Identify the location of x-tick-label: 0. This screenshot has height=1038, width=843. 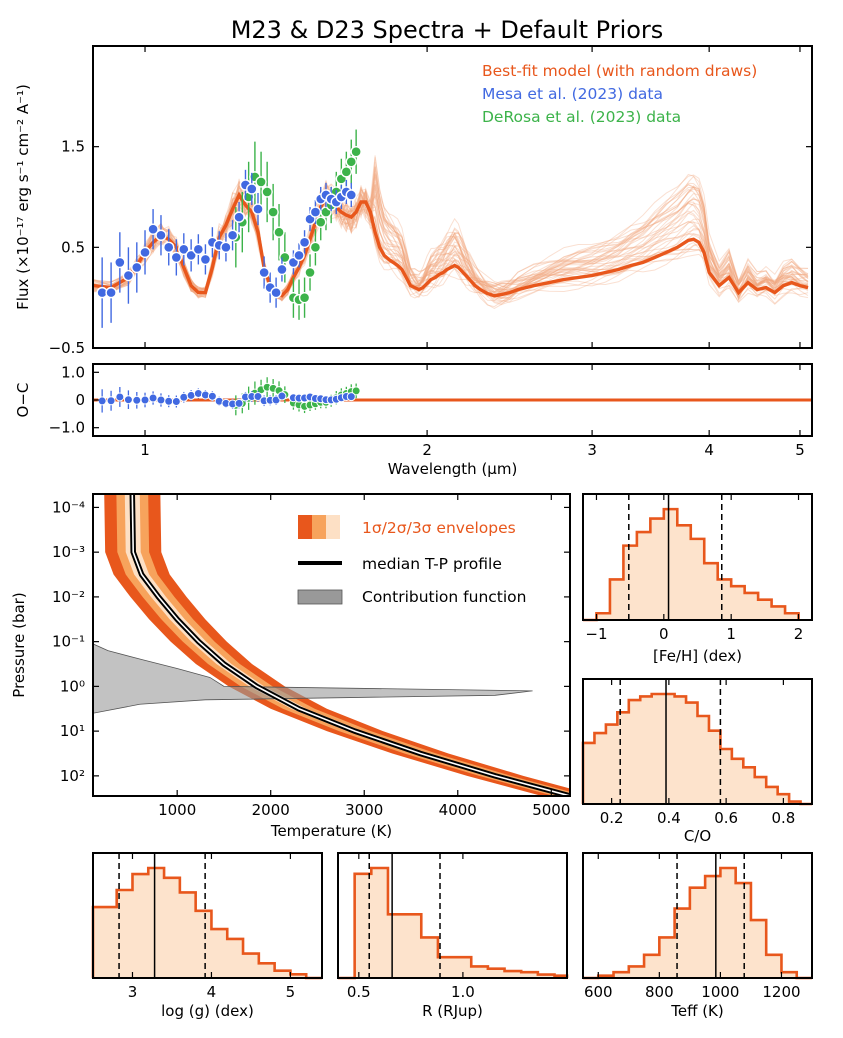
(664, 634).